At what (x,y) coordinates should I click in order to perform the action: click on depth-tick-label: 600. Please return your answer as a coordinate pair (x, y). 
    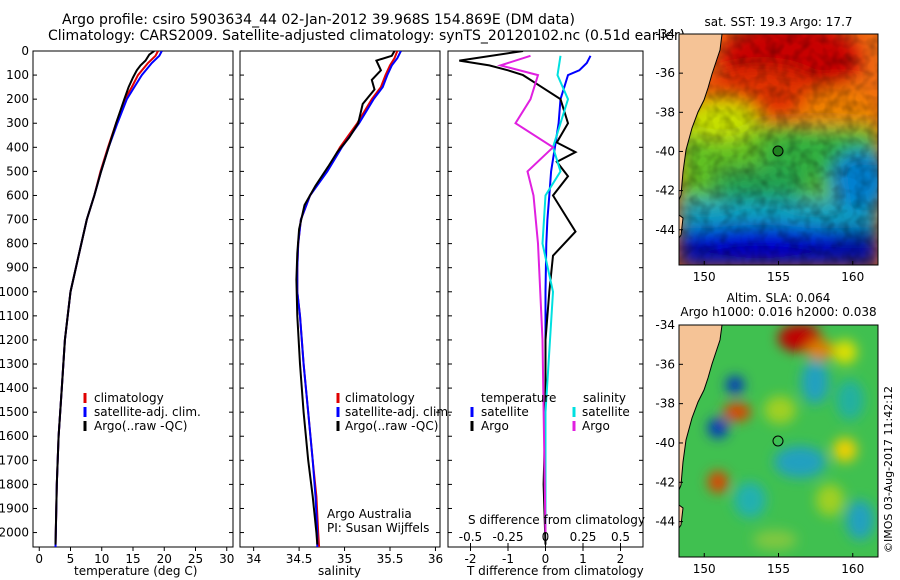
    Looking at the image, I should click on (17, 195).